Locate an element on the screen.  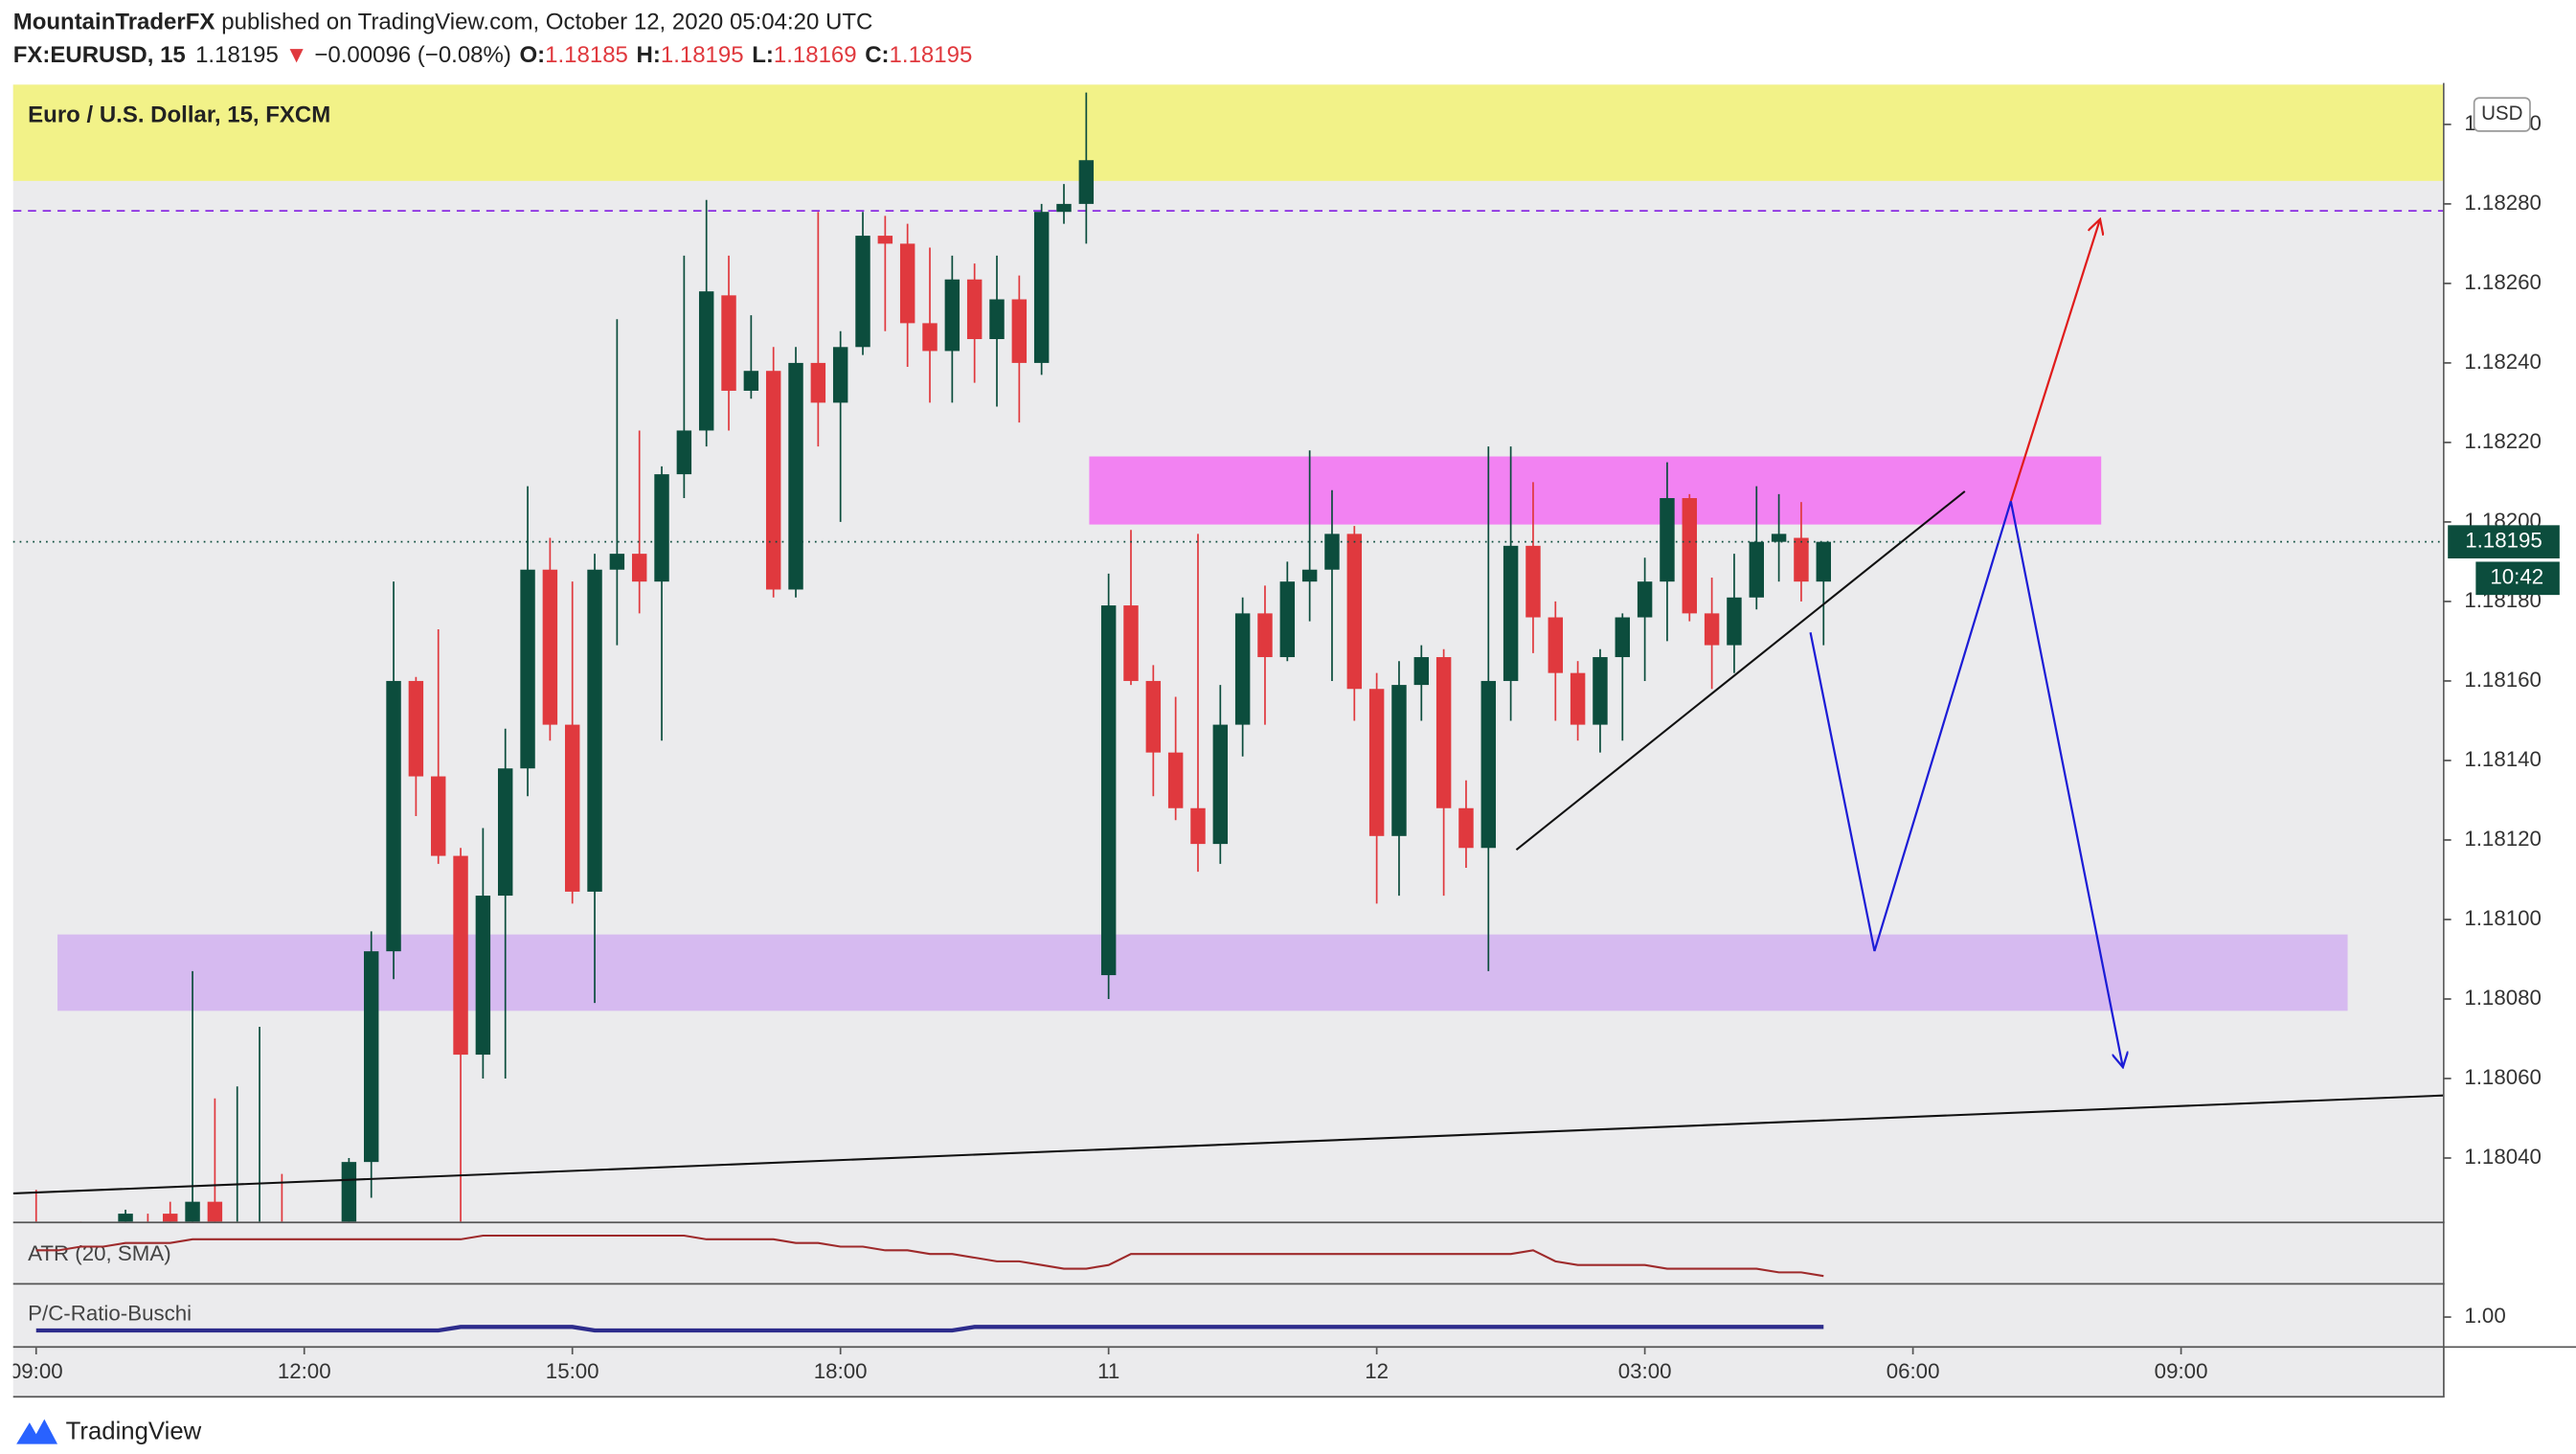
last-price-label: 1.18195 is located at coordinates (2503, 541).